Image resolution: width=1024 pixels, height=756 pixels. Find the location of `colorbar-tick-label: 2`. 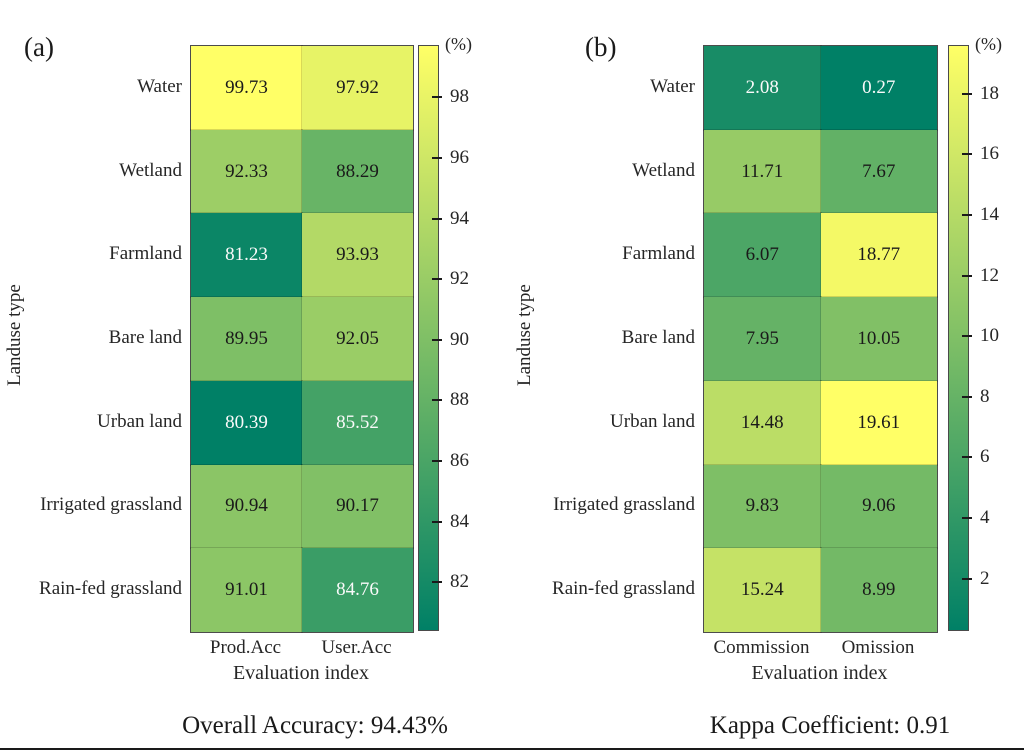

colorbar-tick-label: 2 is located at coordinates (985, 578).